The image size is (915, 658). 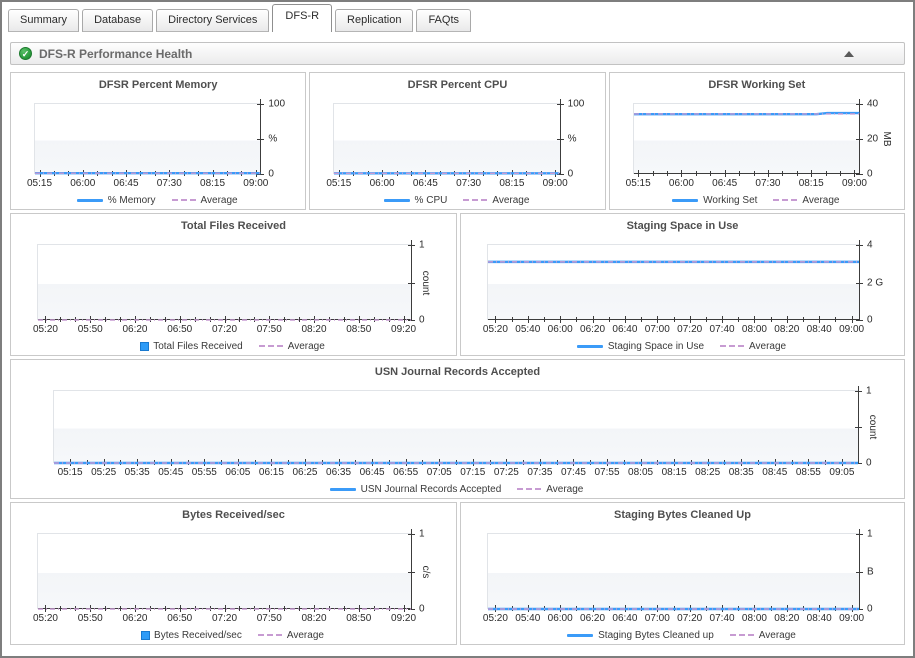 What do you see at coordinates (682, 346) in the screenshot?
I see `chart-legend: Staging Space in Use Average` at bounding box center [682, 346].